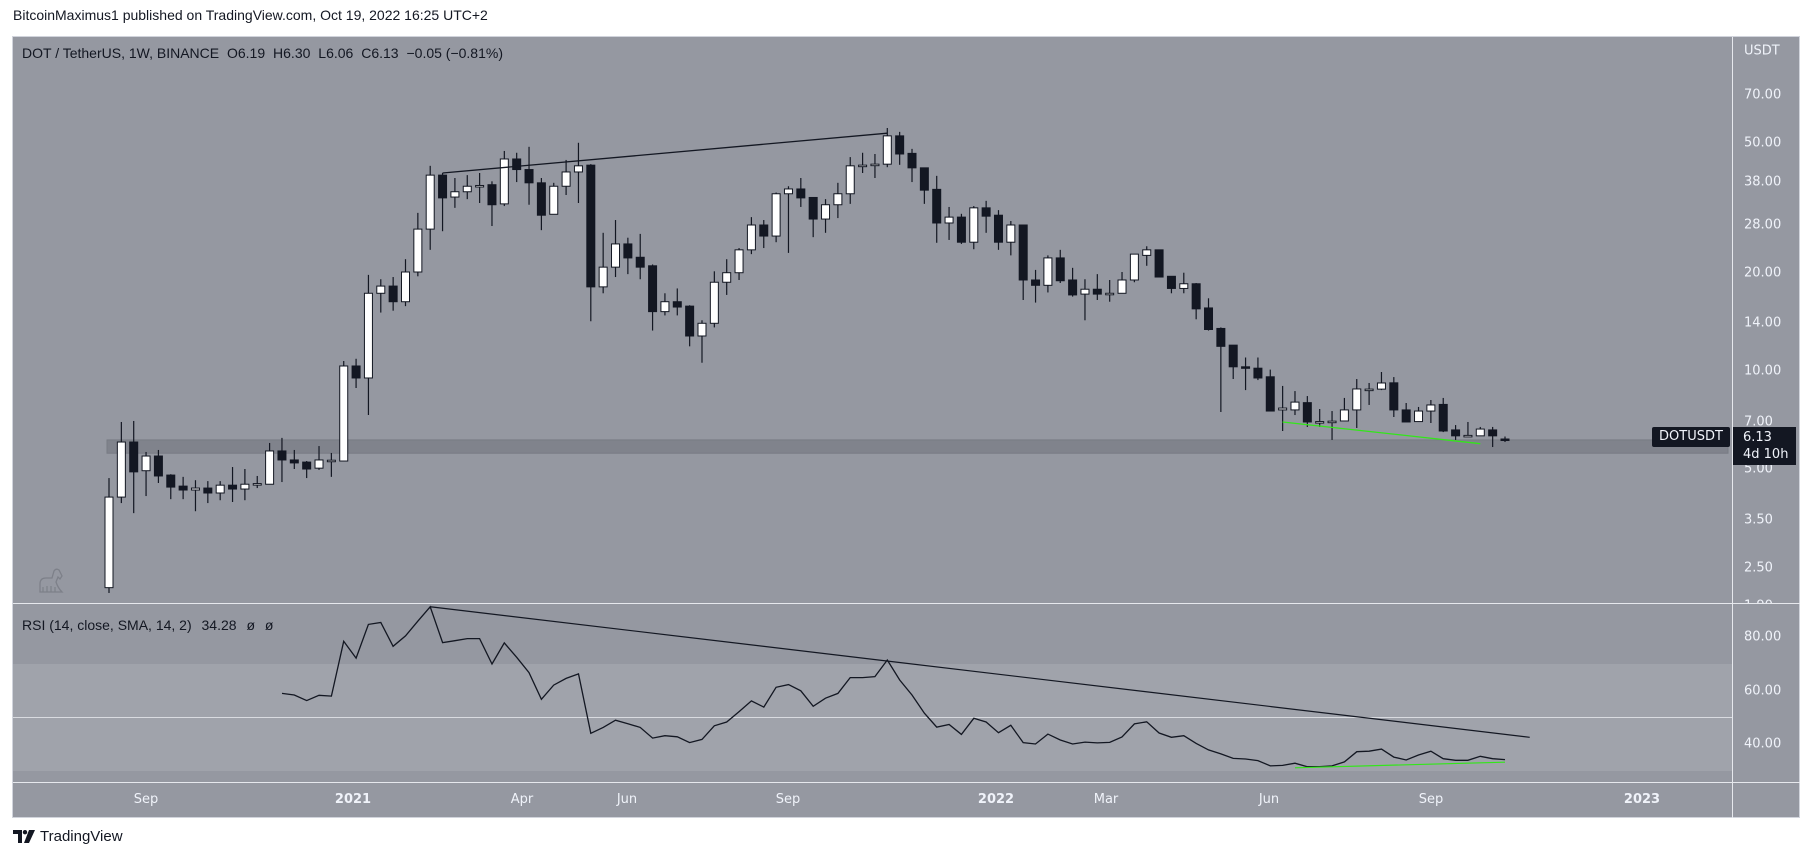  I want to click on tradingview-logo-icon, so click(24, 836).